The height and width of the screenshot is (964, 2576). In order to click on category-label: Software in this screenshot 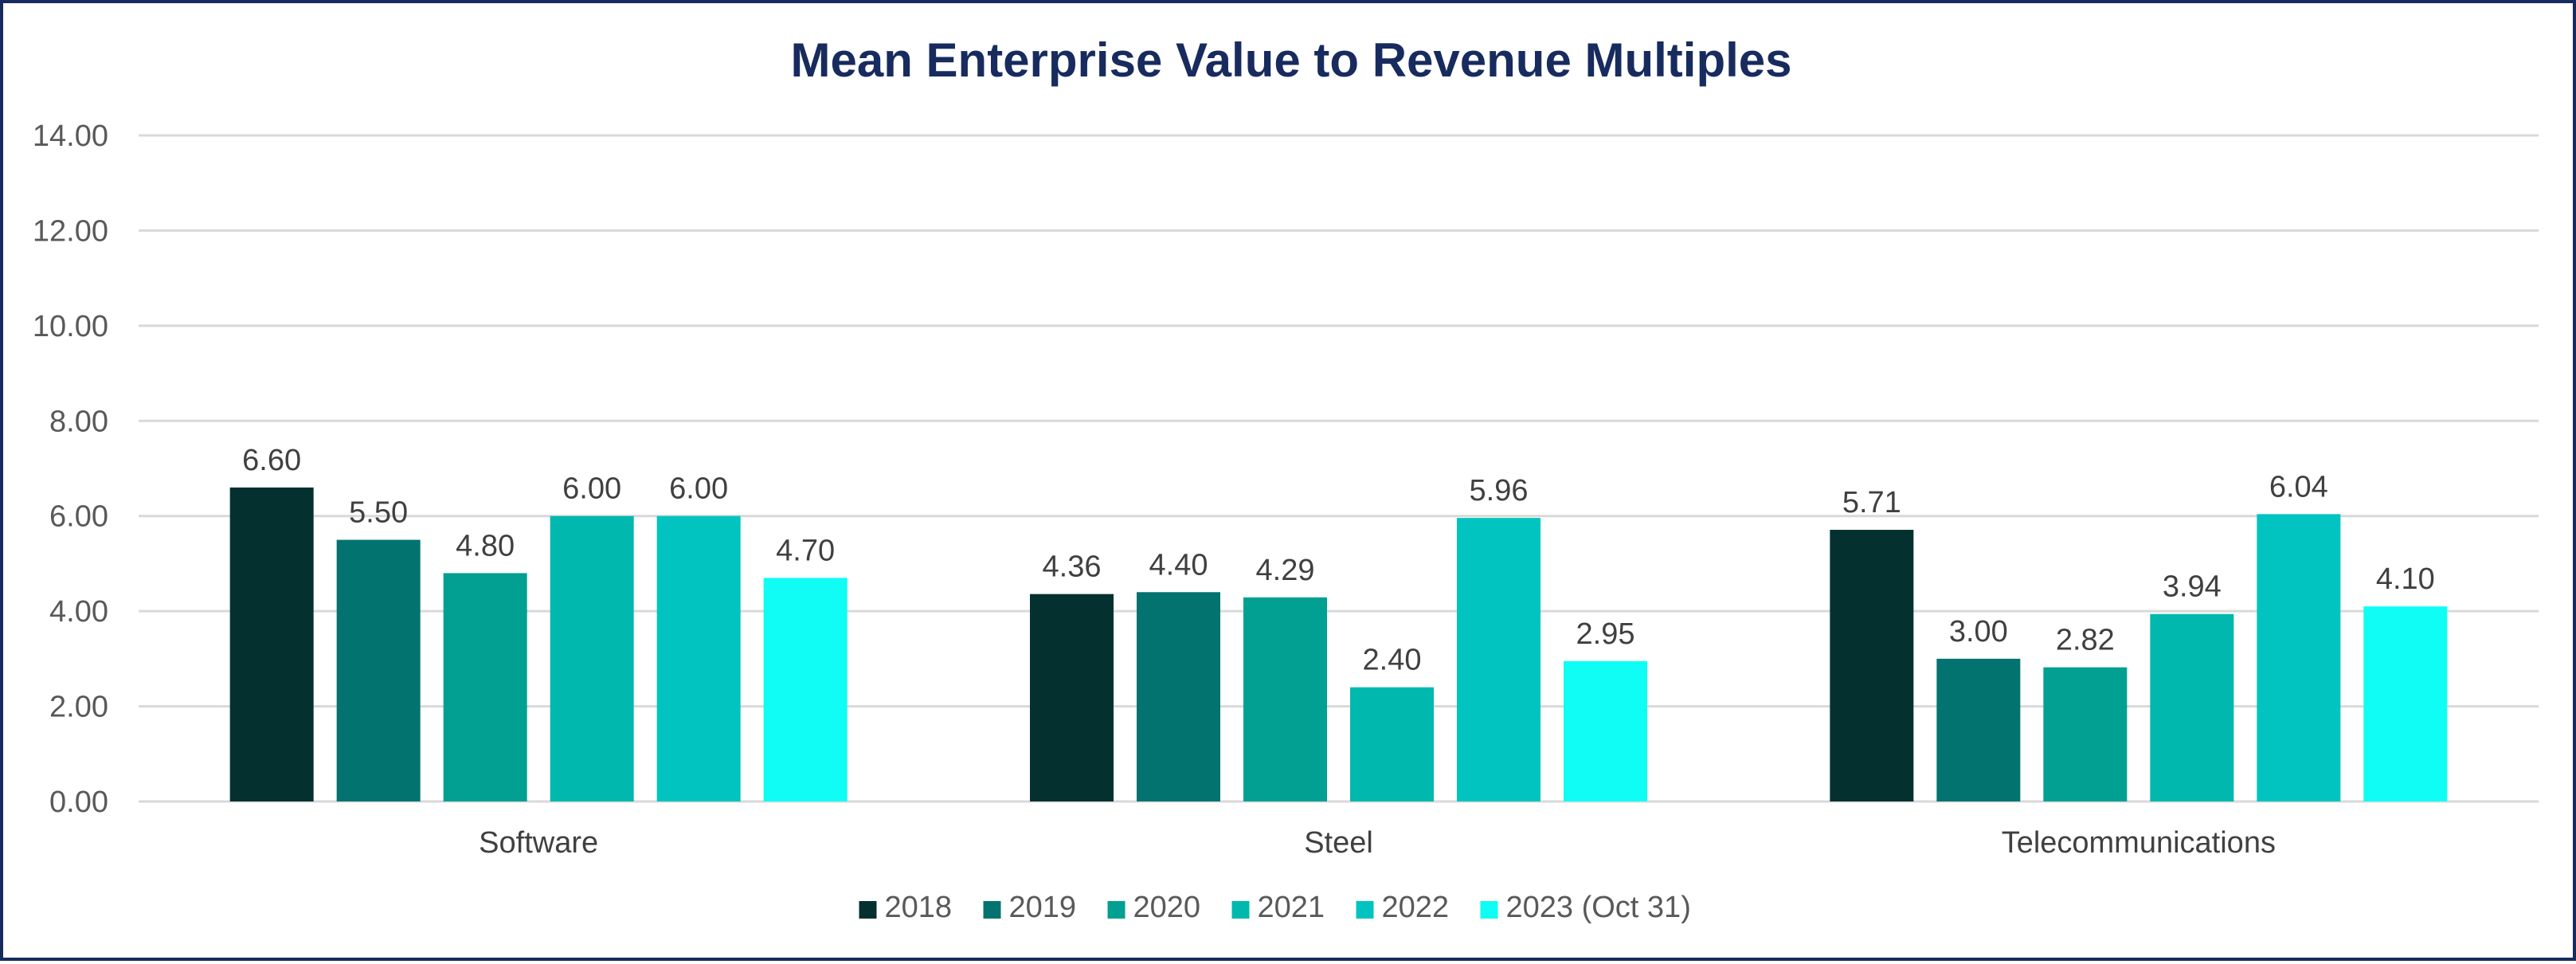, I will do `click(538, 843)`.